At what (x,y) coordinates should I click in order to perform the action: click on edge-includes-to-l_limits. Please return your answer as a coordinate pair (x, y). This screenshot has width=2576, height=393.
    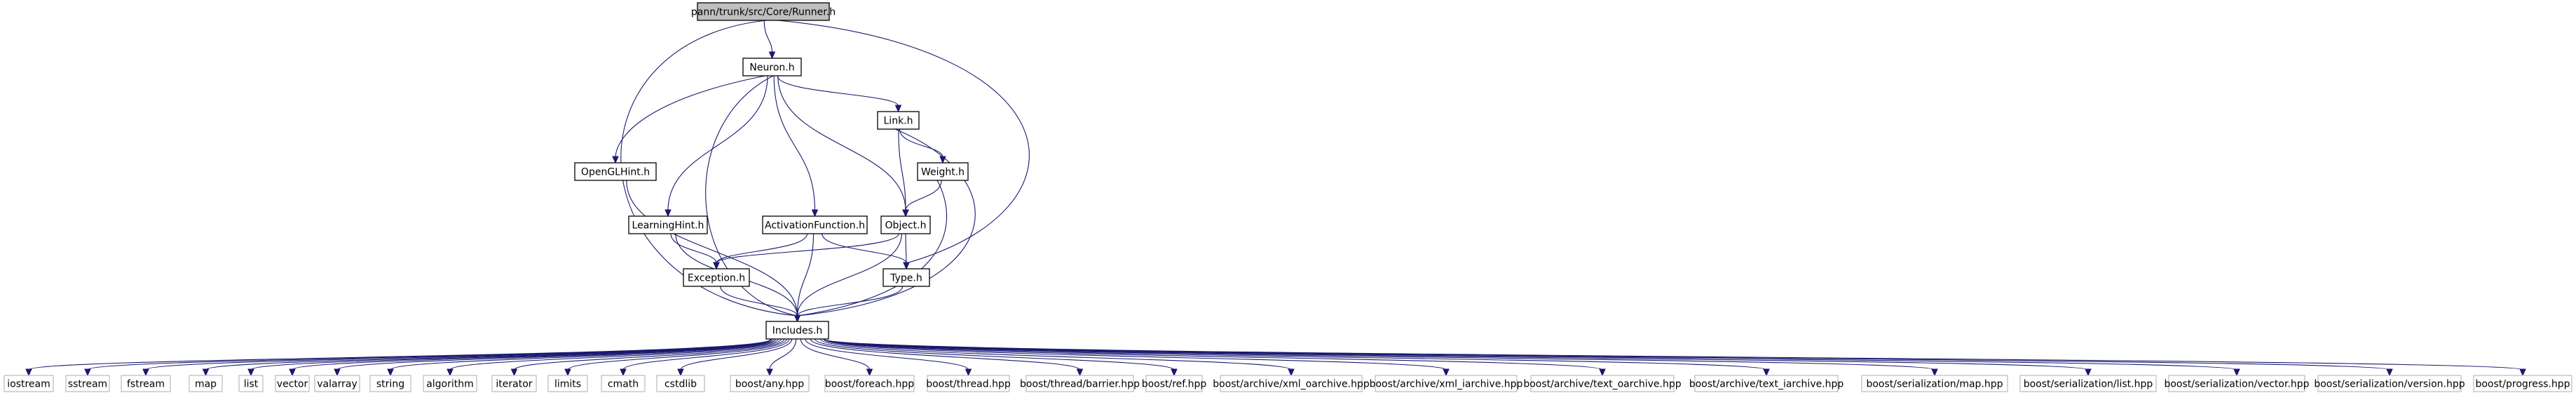
    Looking at the image, I should click on (675, 357).